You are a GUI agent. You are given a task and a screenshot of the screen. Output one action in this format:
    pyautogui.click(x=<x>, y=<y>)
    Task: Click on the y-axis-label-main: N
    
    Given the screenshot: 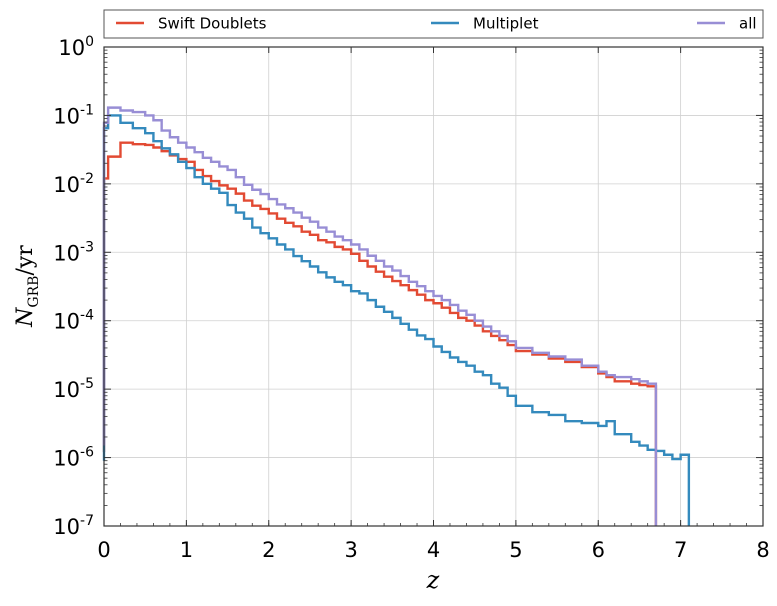 What is the action you would take?
    pyautogui.click(x=25, y=317)
    